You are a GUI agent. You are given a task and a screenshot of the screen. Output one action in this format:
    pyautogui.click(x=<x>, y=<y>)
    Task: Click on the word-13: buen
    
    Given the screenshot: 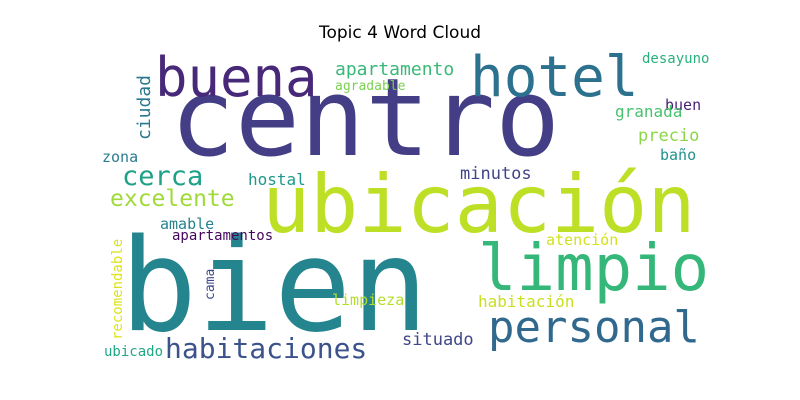 What is the action you would take?
    pyautogui.click(x=683, y=105)
    